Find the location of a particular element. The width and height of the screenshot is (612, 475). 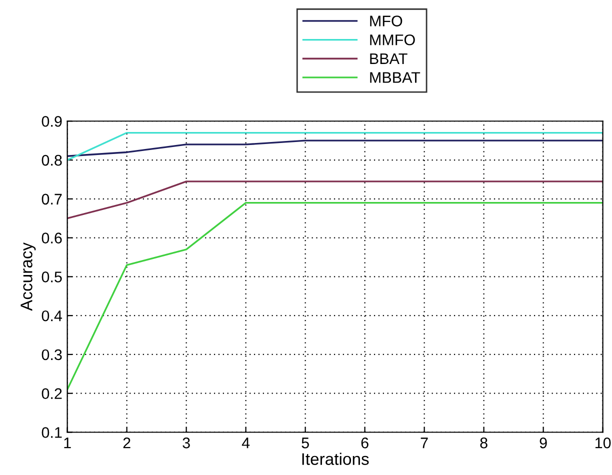

y-tick-label: 0.4 is located at coordinates (52, 316).